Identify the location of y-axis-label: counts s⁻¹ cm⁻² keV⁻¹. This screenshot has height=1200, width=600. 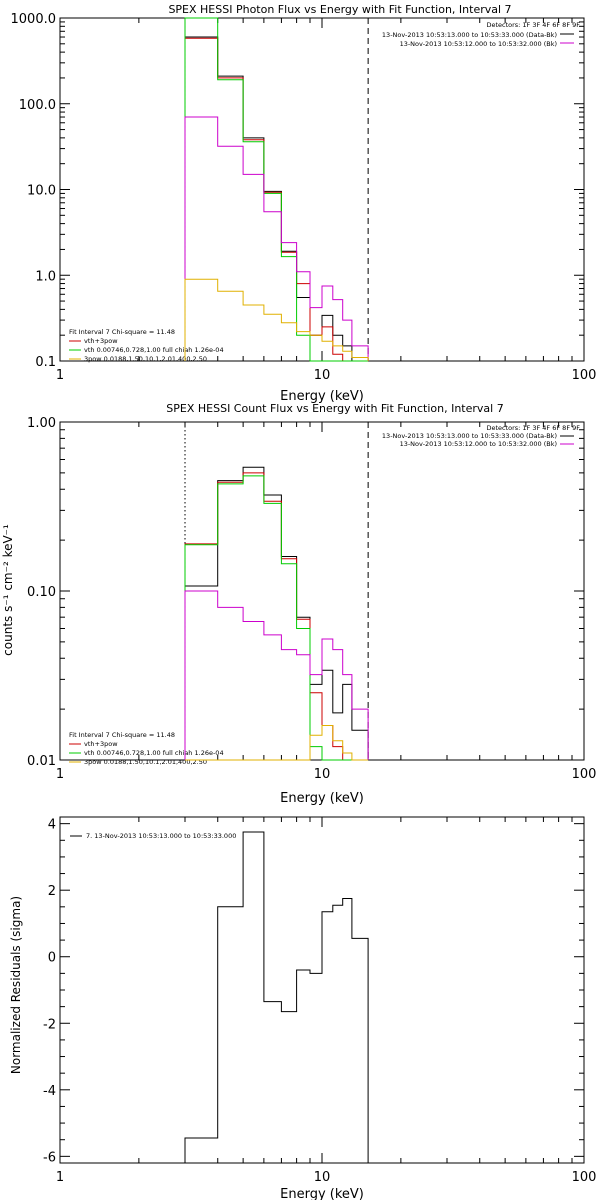
(8, 590).